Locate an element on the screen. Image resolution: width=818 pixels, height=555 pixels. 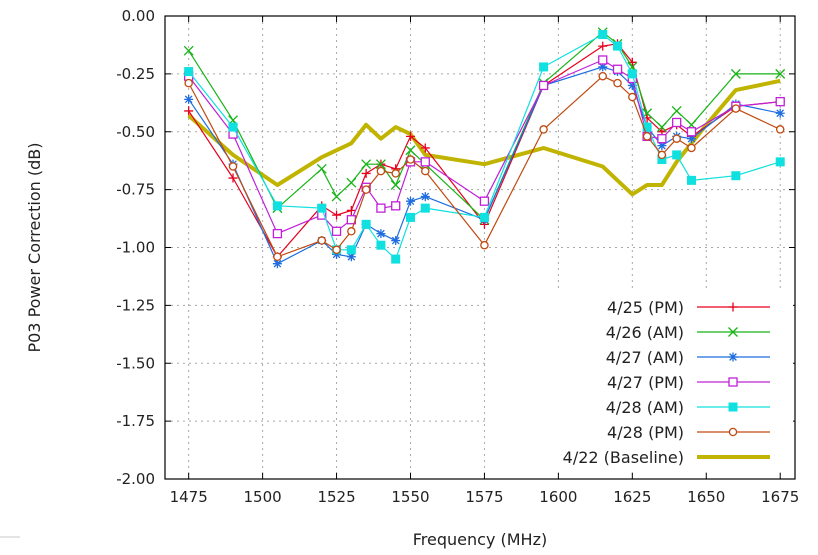
x-tick-label: 1575 is located at coordinates (484, 497).